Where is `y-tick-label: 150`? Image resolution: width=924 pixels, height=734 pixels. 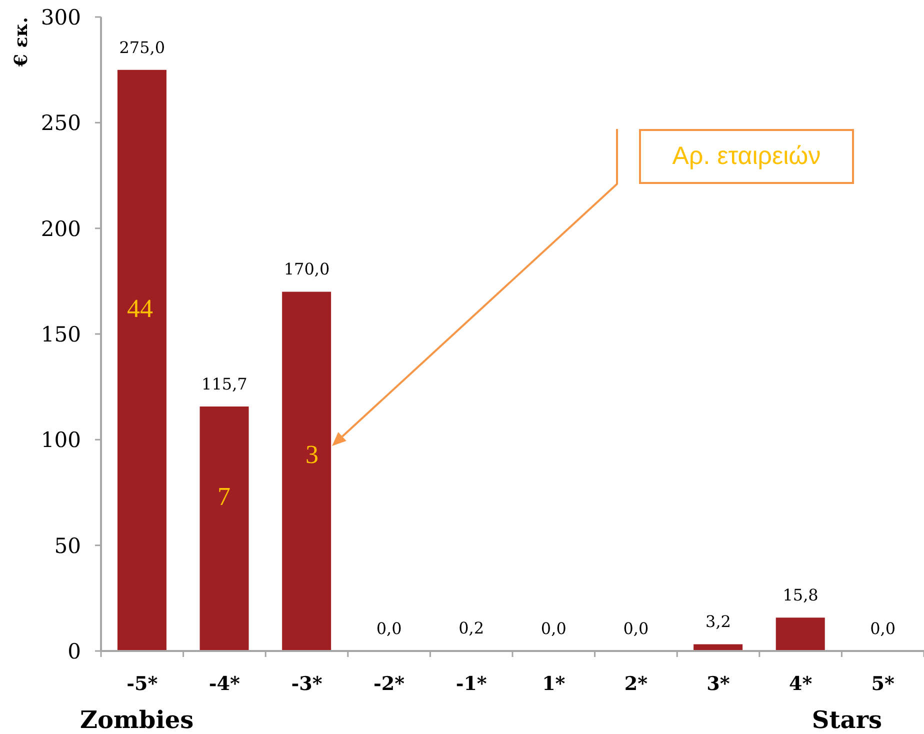
y-tick-label: 150 is located at coordinates (60, 334).